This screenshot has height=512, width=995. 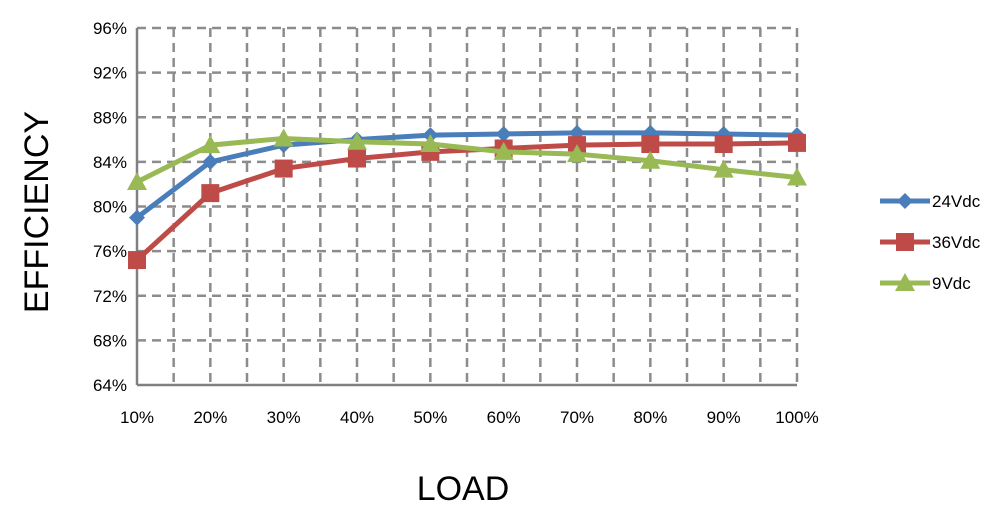 I want to click on series-9vdc, so click(x=467, y=159).